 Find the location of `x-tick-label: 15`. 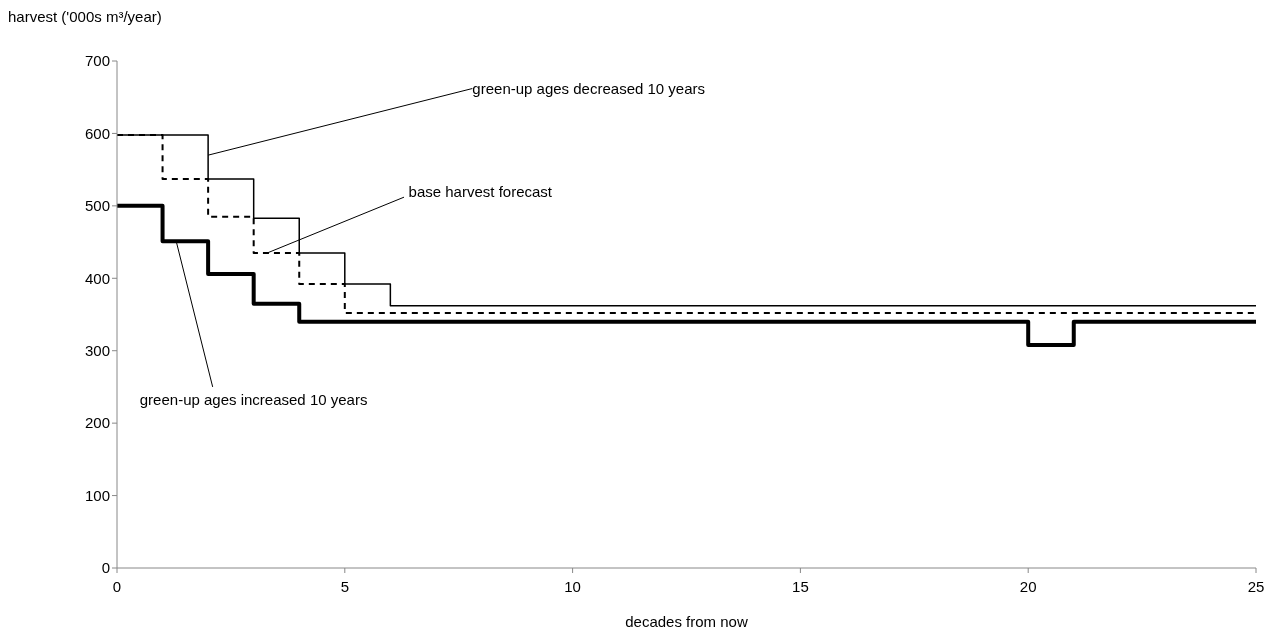

x-tick-label: 15 is located at coordinates (800, 586).